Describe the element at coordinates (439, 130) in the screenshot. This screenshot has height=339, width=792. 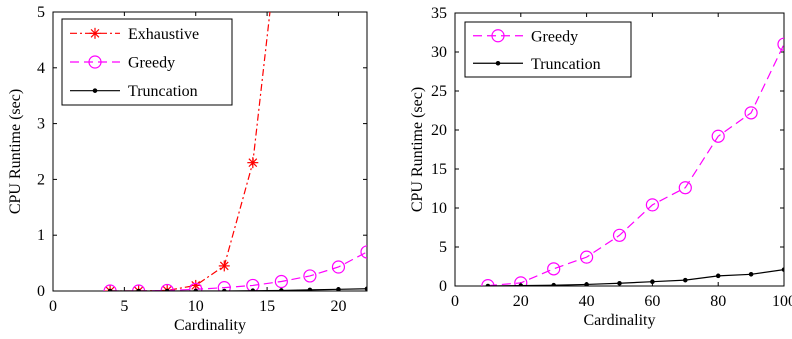
I see `y-tick-label: 20` at that location.